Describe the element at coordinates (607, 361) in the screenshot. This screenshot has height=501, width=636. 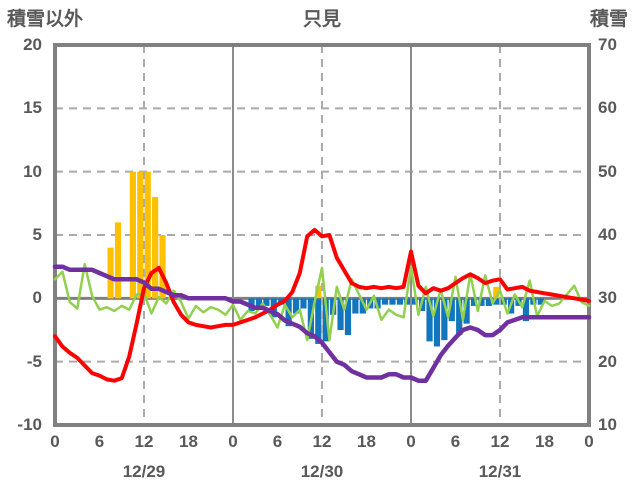
I see `right-axis-tick-label: 20` at that location.